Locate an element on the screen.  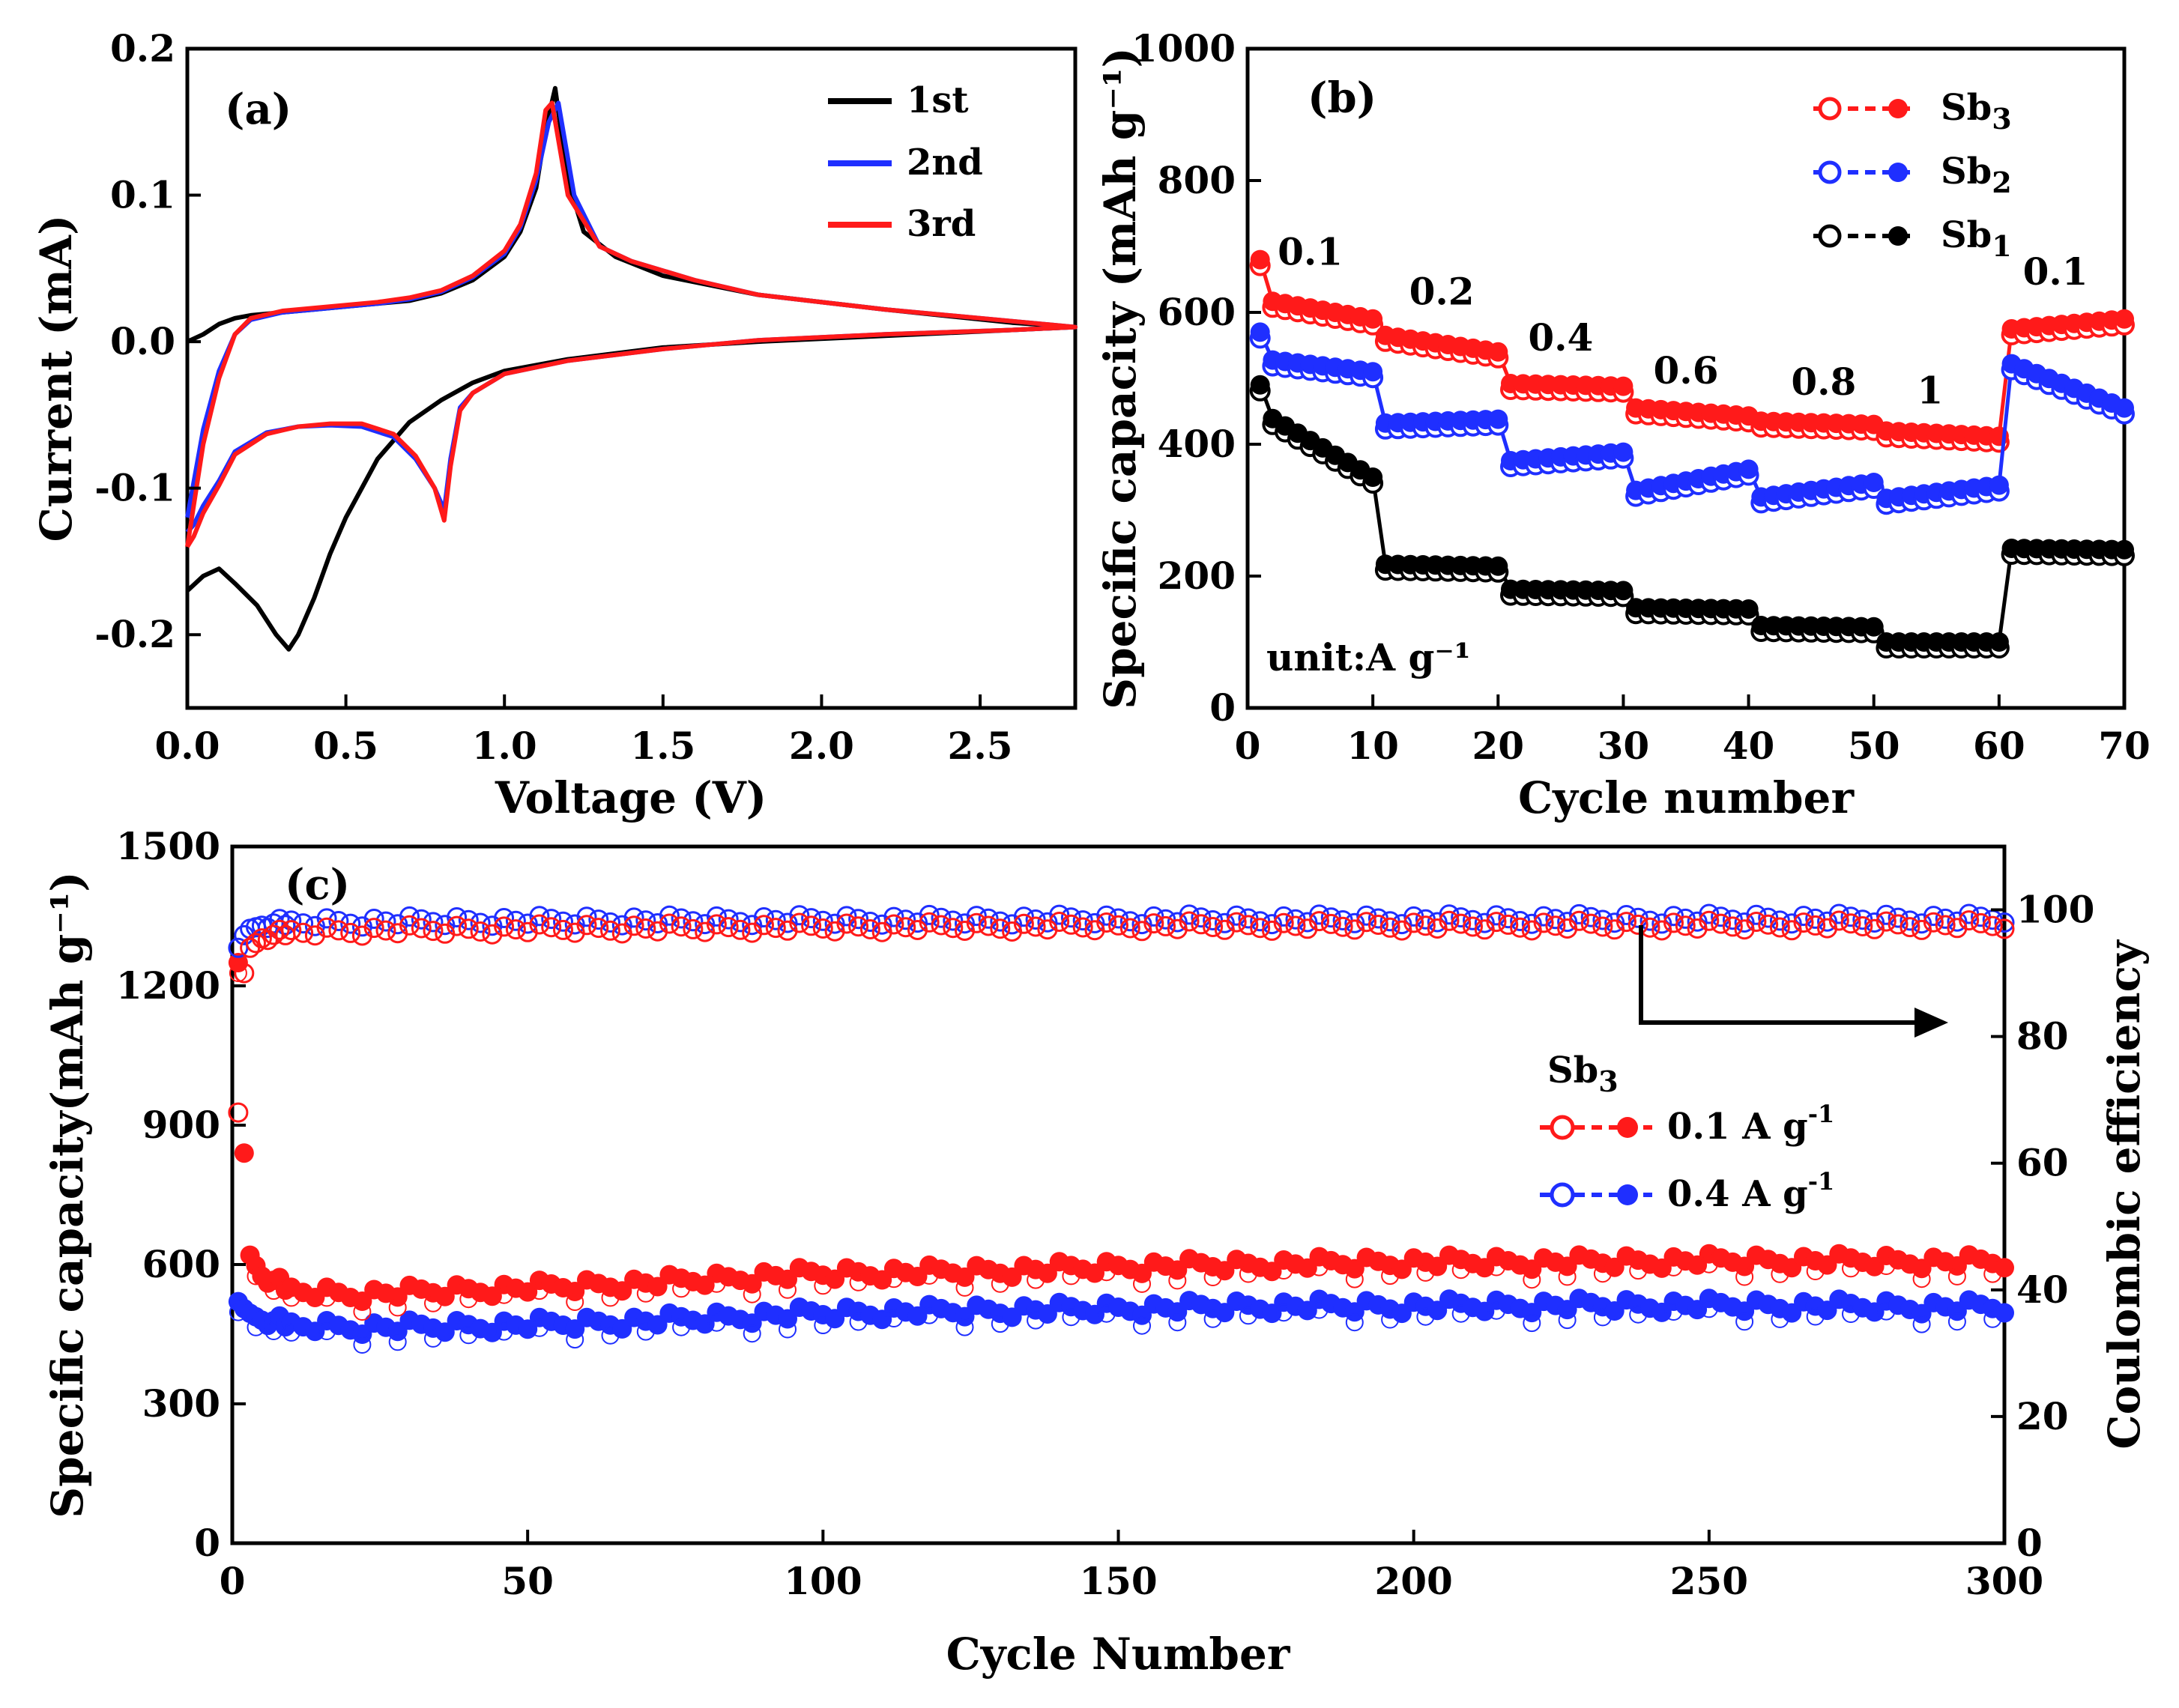
rate-point-sb3 is located at coordinates (2124, 319).